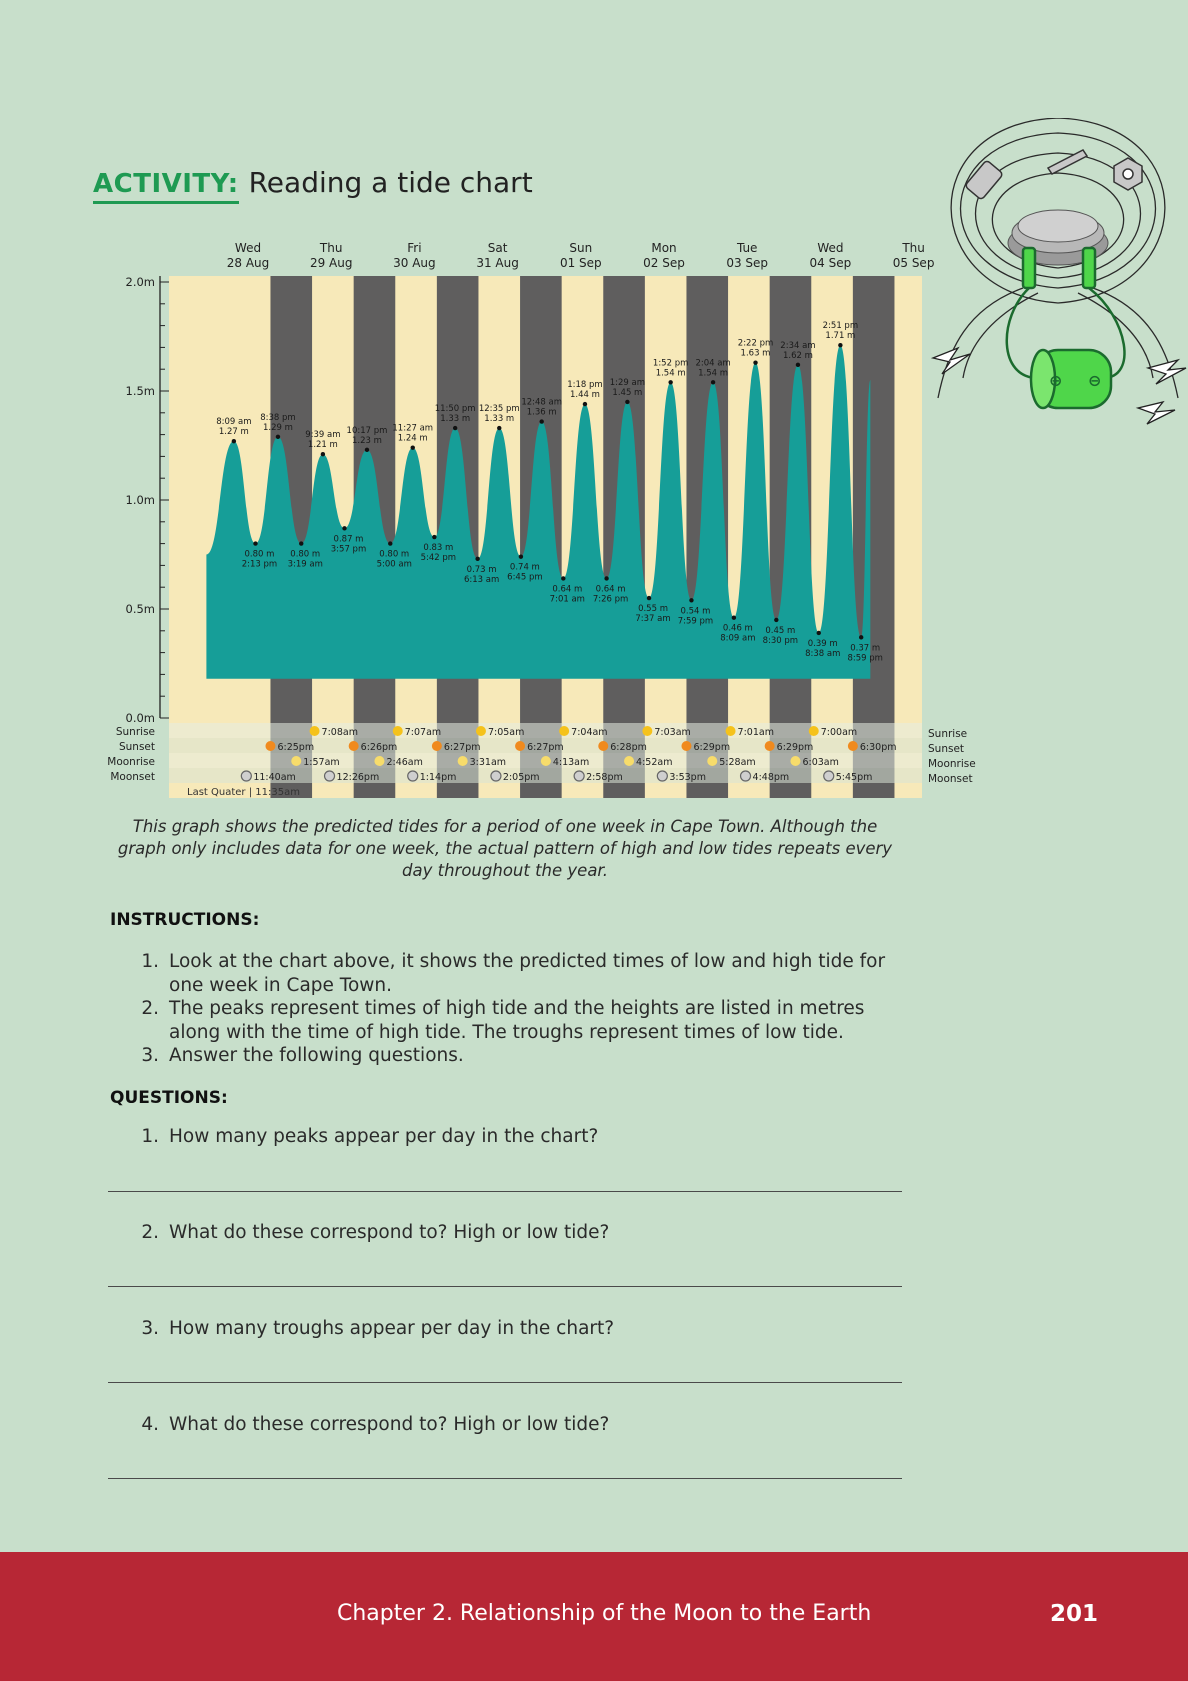  Describe the element at coordinates (259, 565) in the screenshot. I see `low-tide-time: 2:13 pm` at that location.